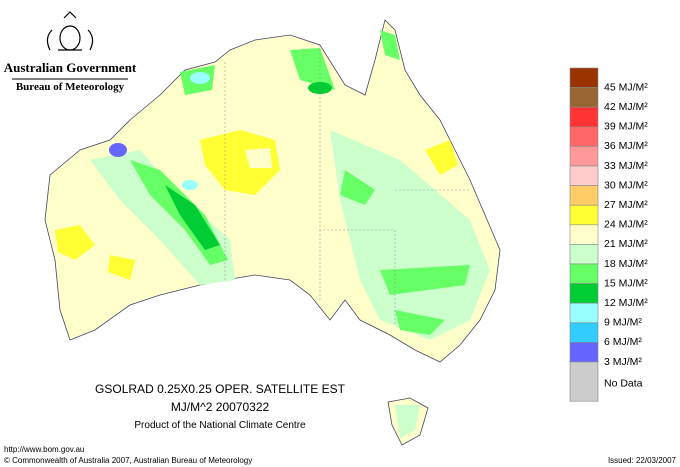  Describe the element at coordinates (626, 264) in the screenshot. I see `legend-label: 18 MJ/M²` at that location.